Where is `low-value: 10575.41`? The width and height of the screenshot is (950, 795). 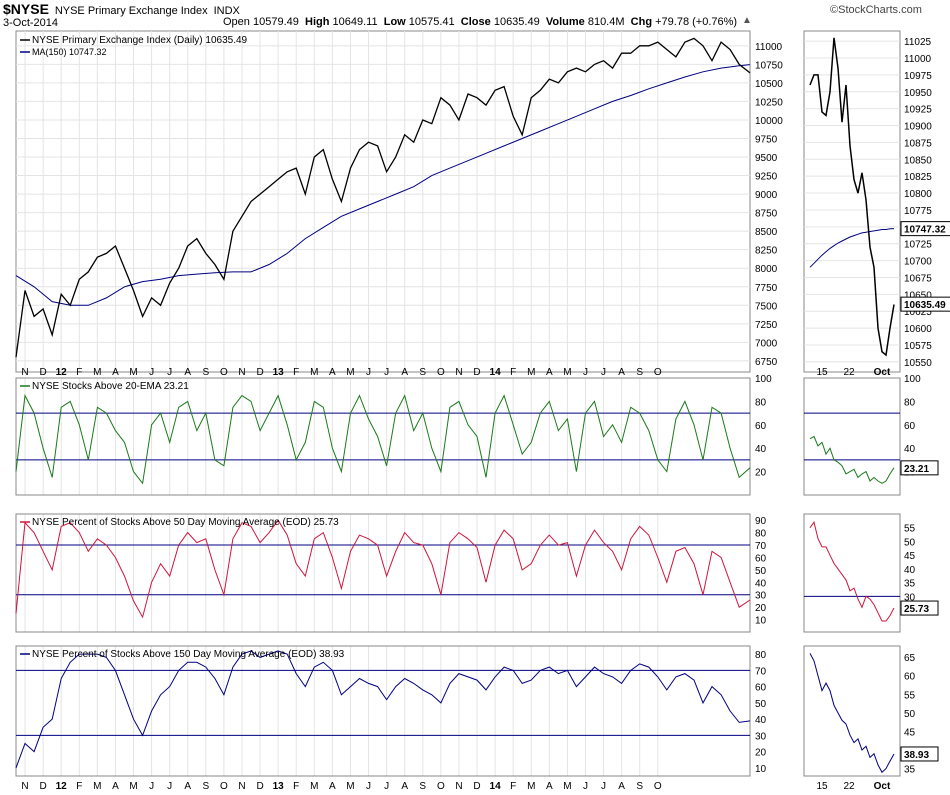 low-value: 10575.41 is located at coordinates (431, 22).